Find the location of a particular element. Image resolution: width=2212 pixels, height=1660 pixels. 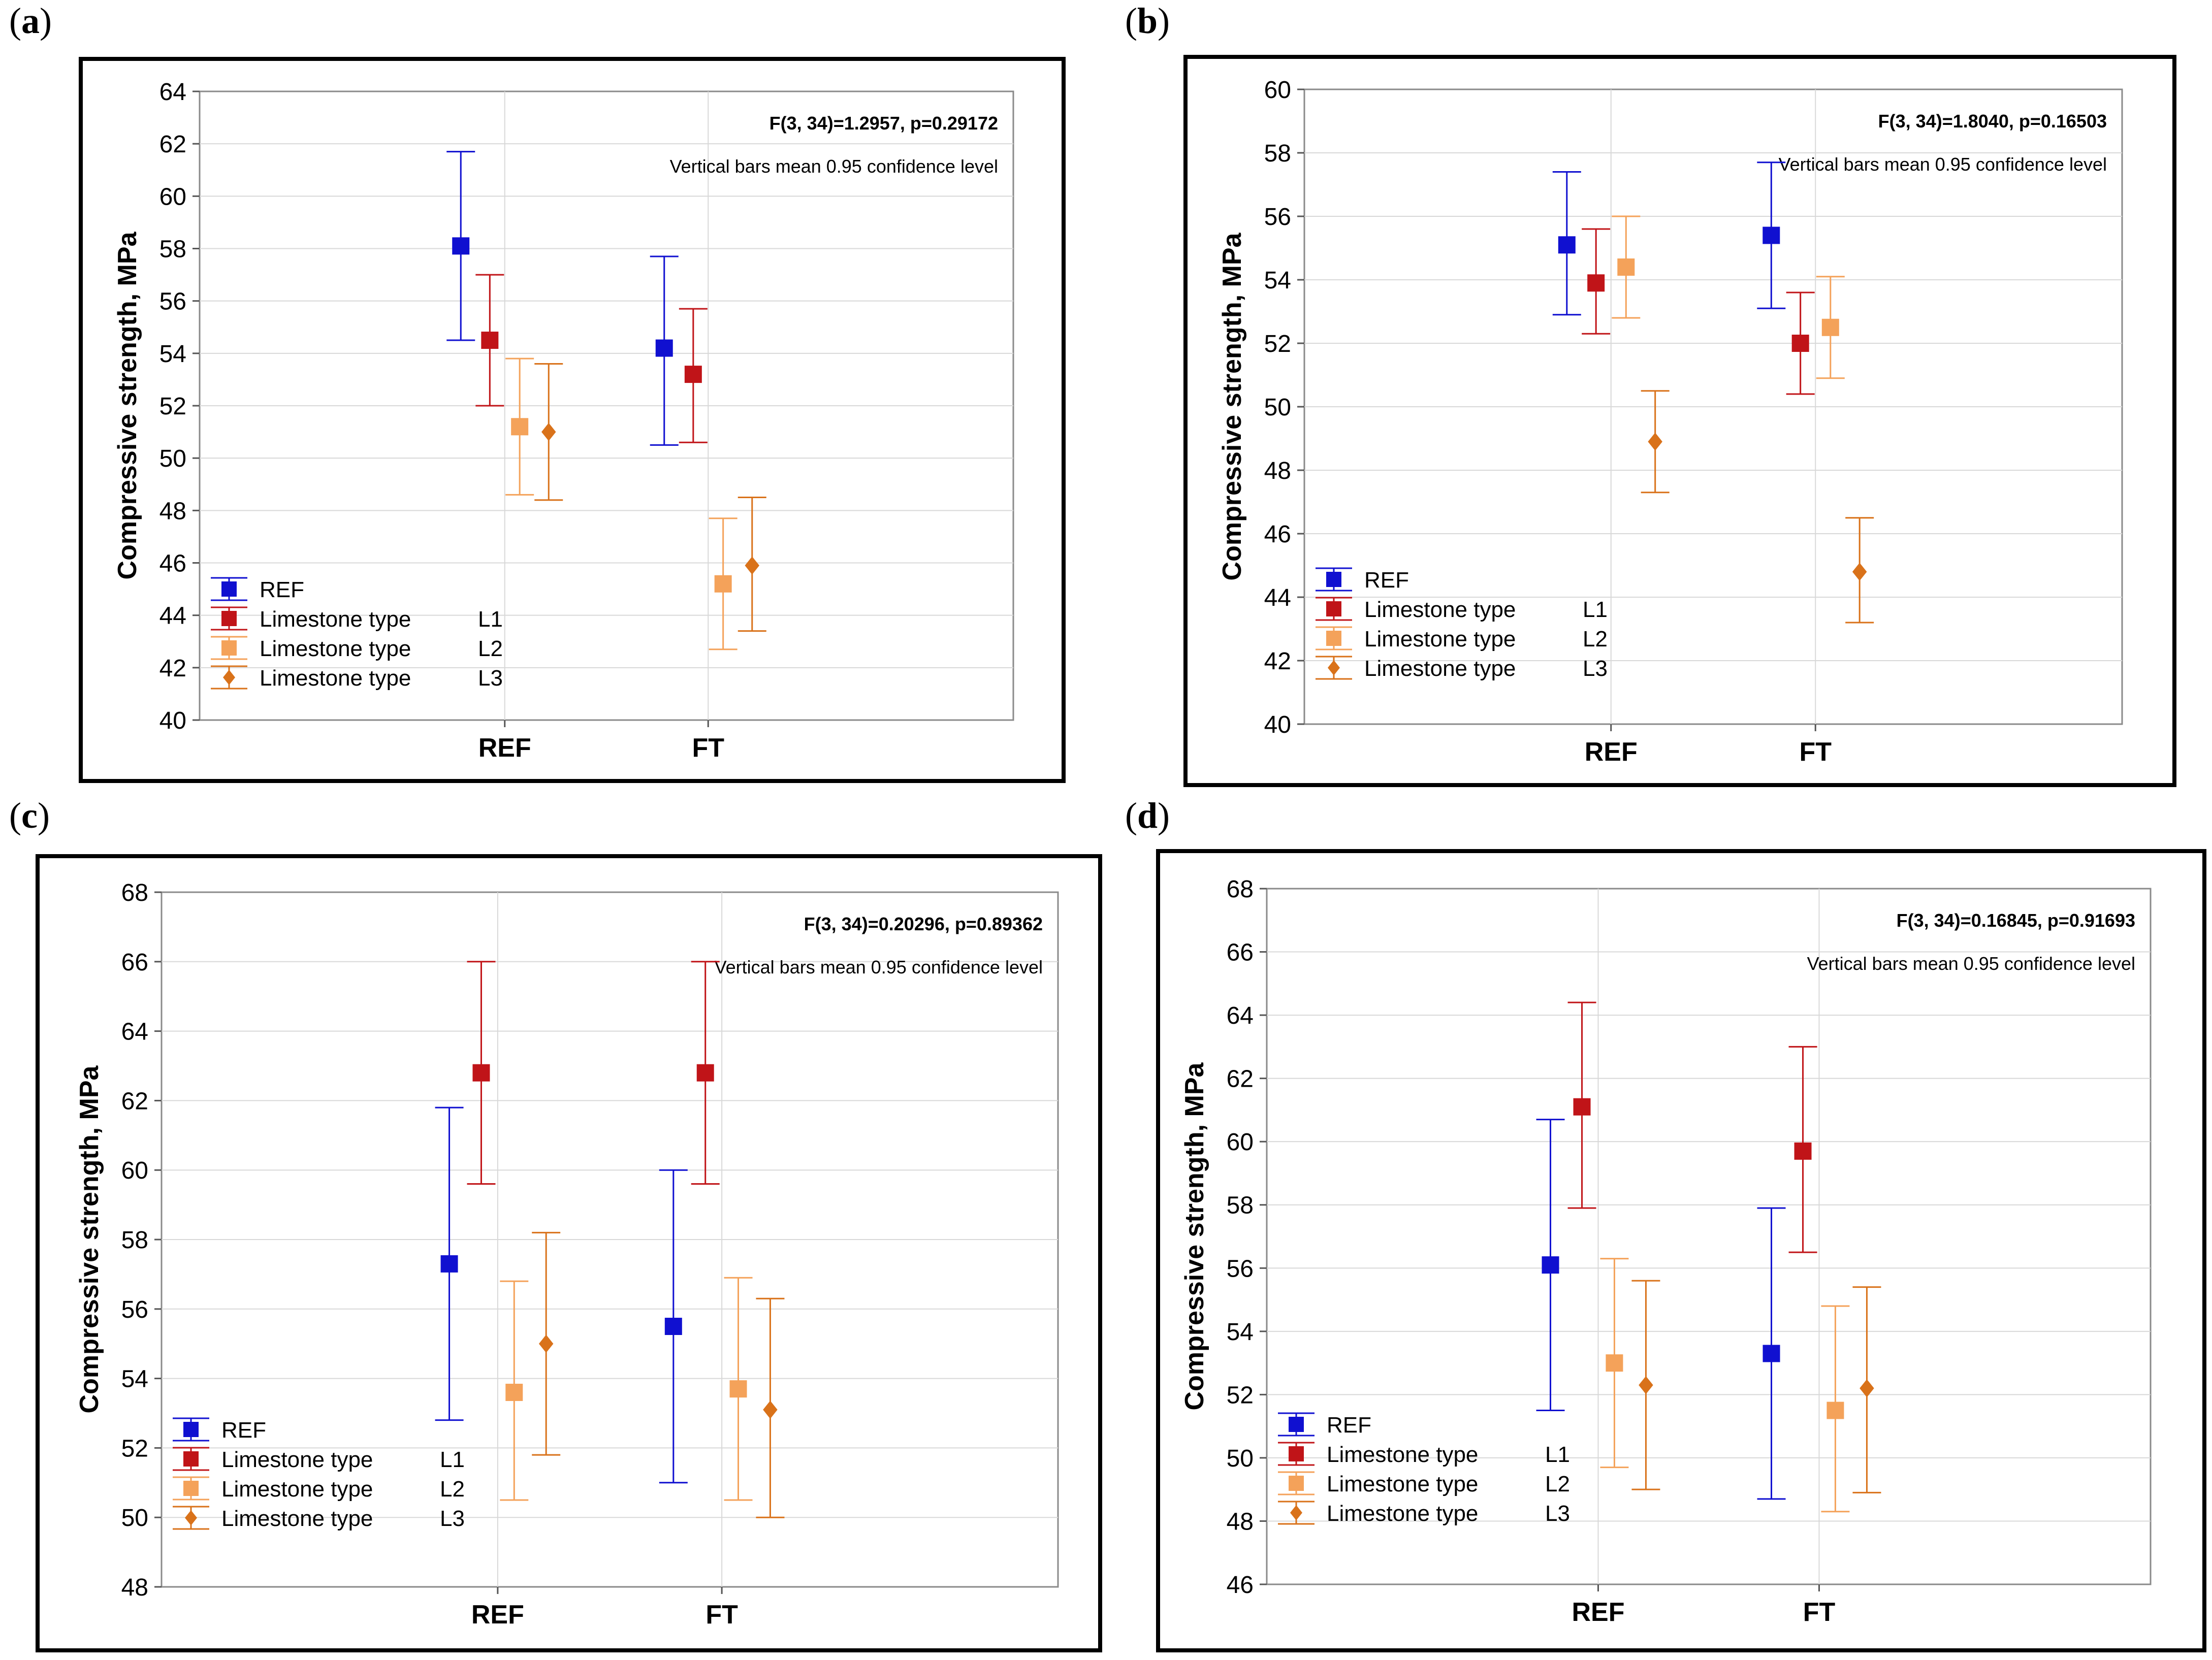

panel-label-a: (a) is located at coordinates (30, 21).